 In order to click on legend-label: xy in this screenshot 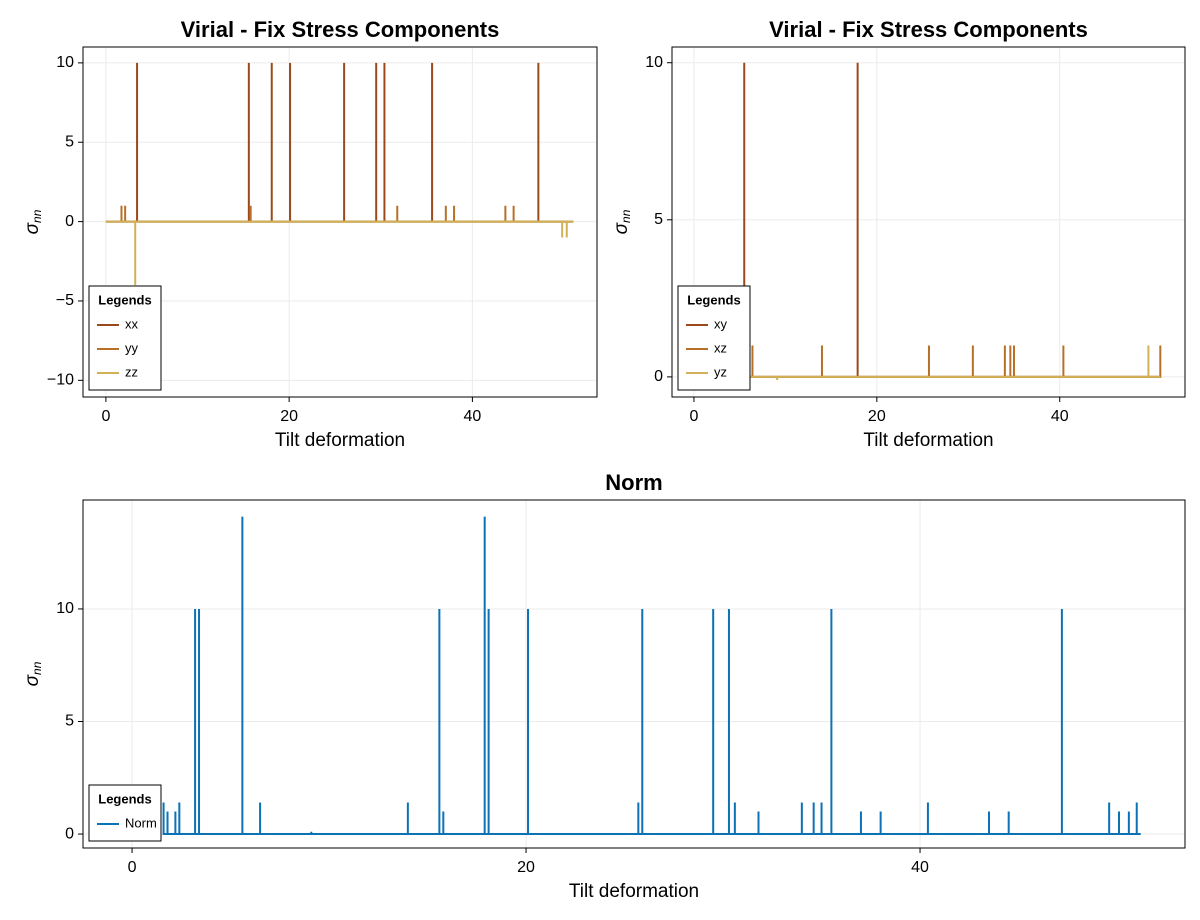, I will do `click(721, 323)`.